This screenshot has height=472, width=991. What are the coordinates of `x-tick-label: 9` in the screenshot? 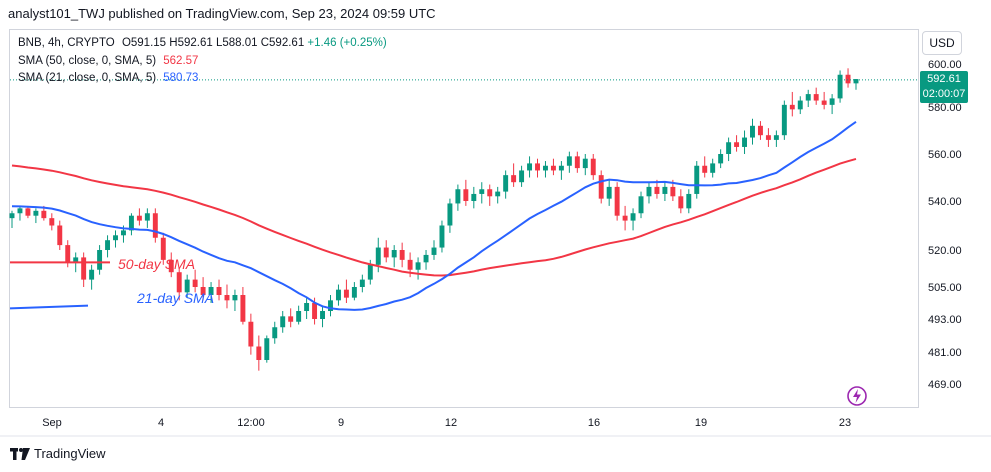 It's located at (341, 423).